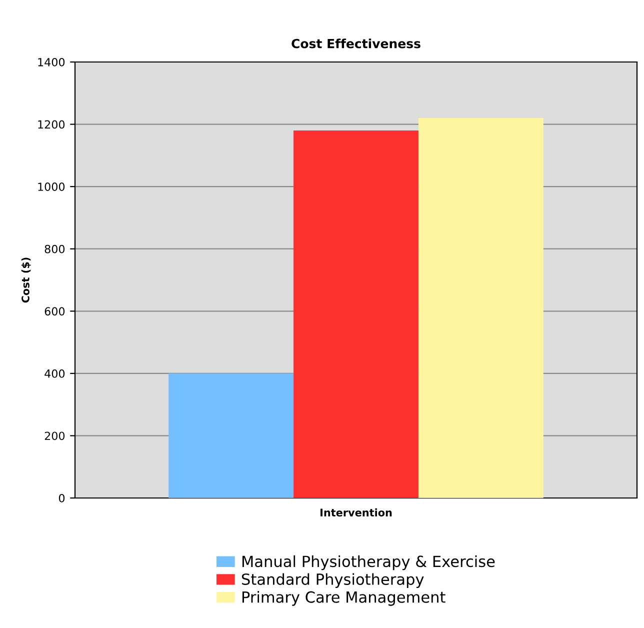 The height and width of the screenshot is (628, 644). I want to click on y-tick-label: 0, so click(61, 498).